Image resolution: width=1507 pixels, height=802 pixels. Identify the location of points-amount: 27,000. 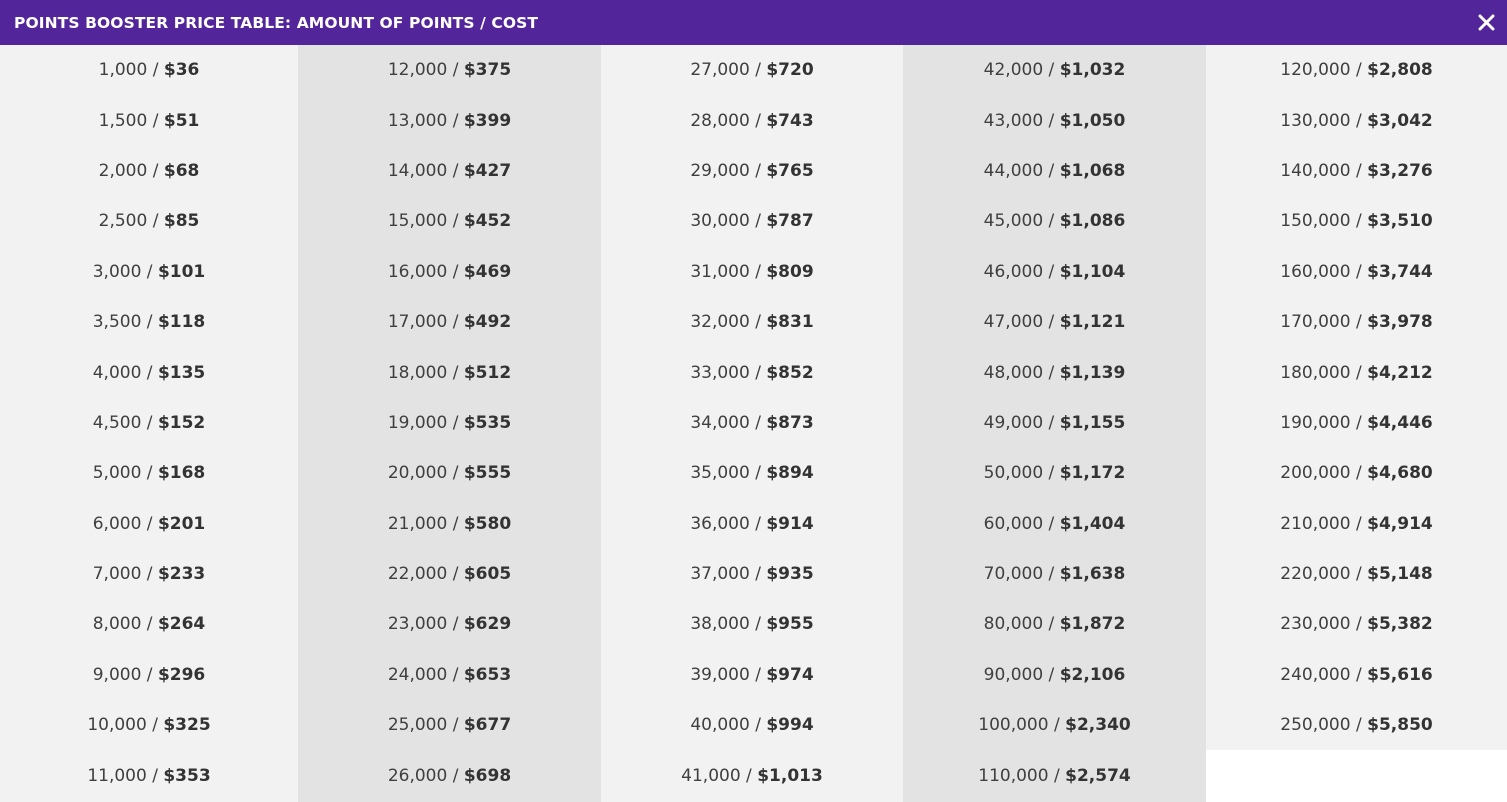
(720, 70).